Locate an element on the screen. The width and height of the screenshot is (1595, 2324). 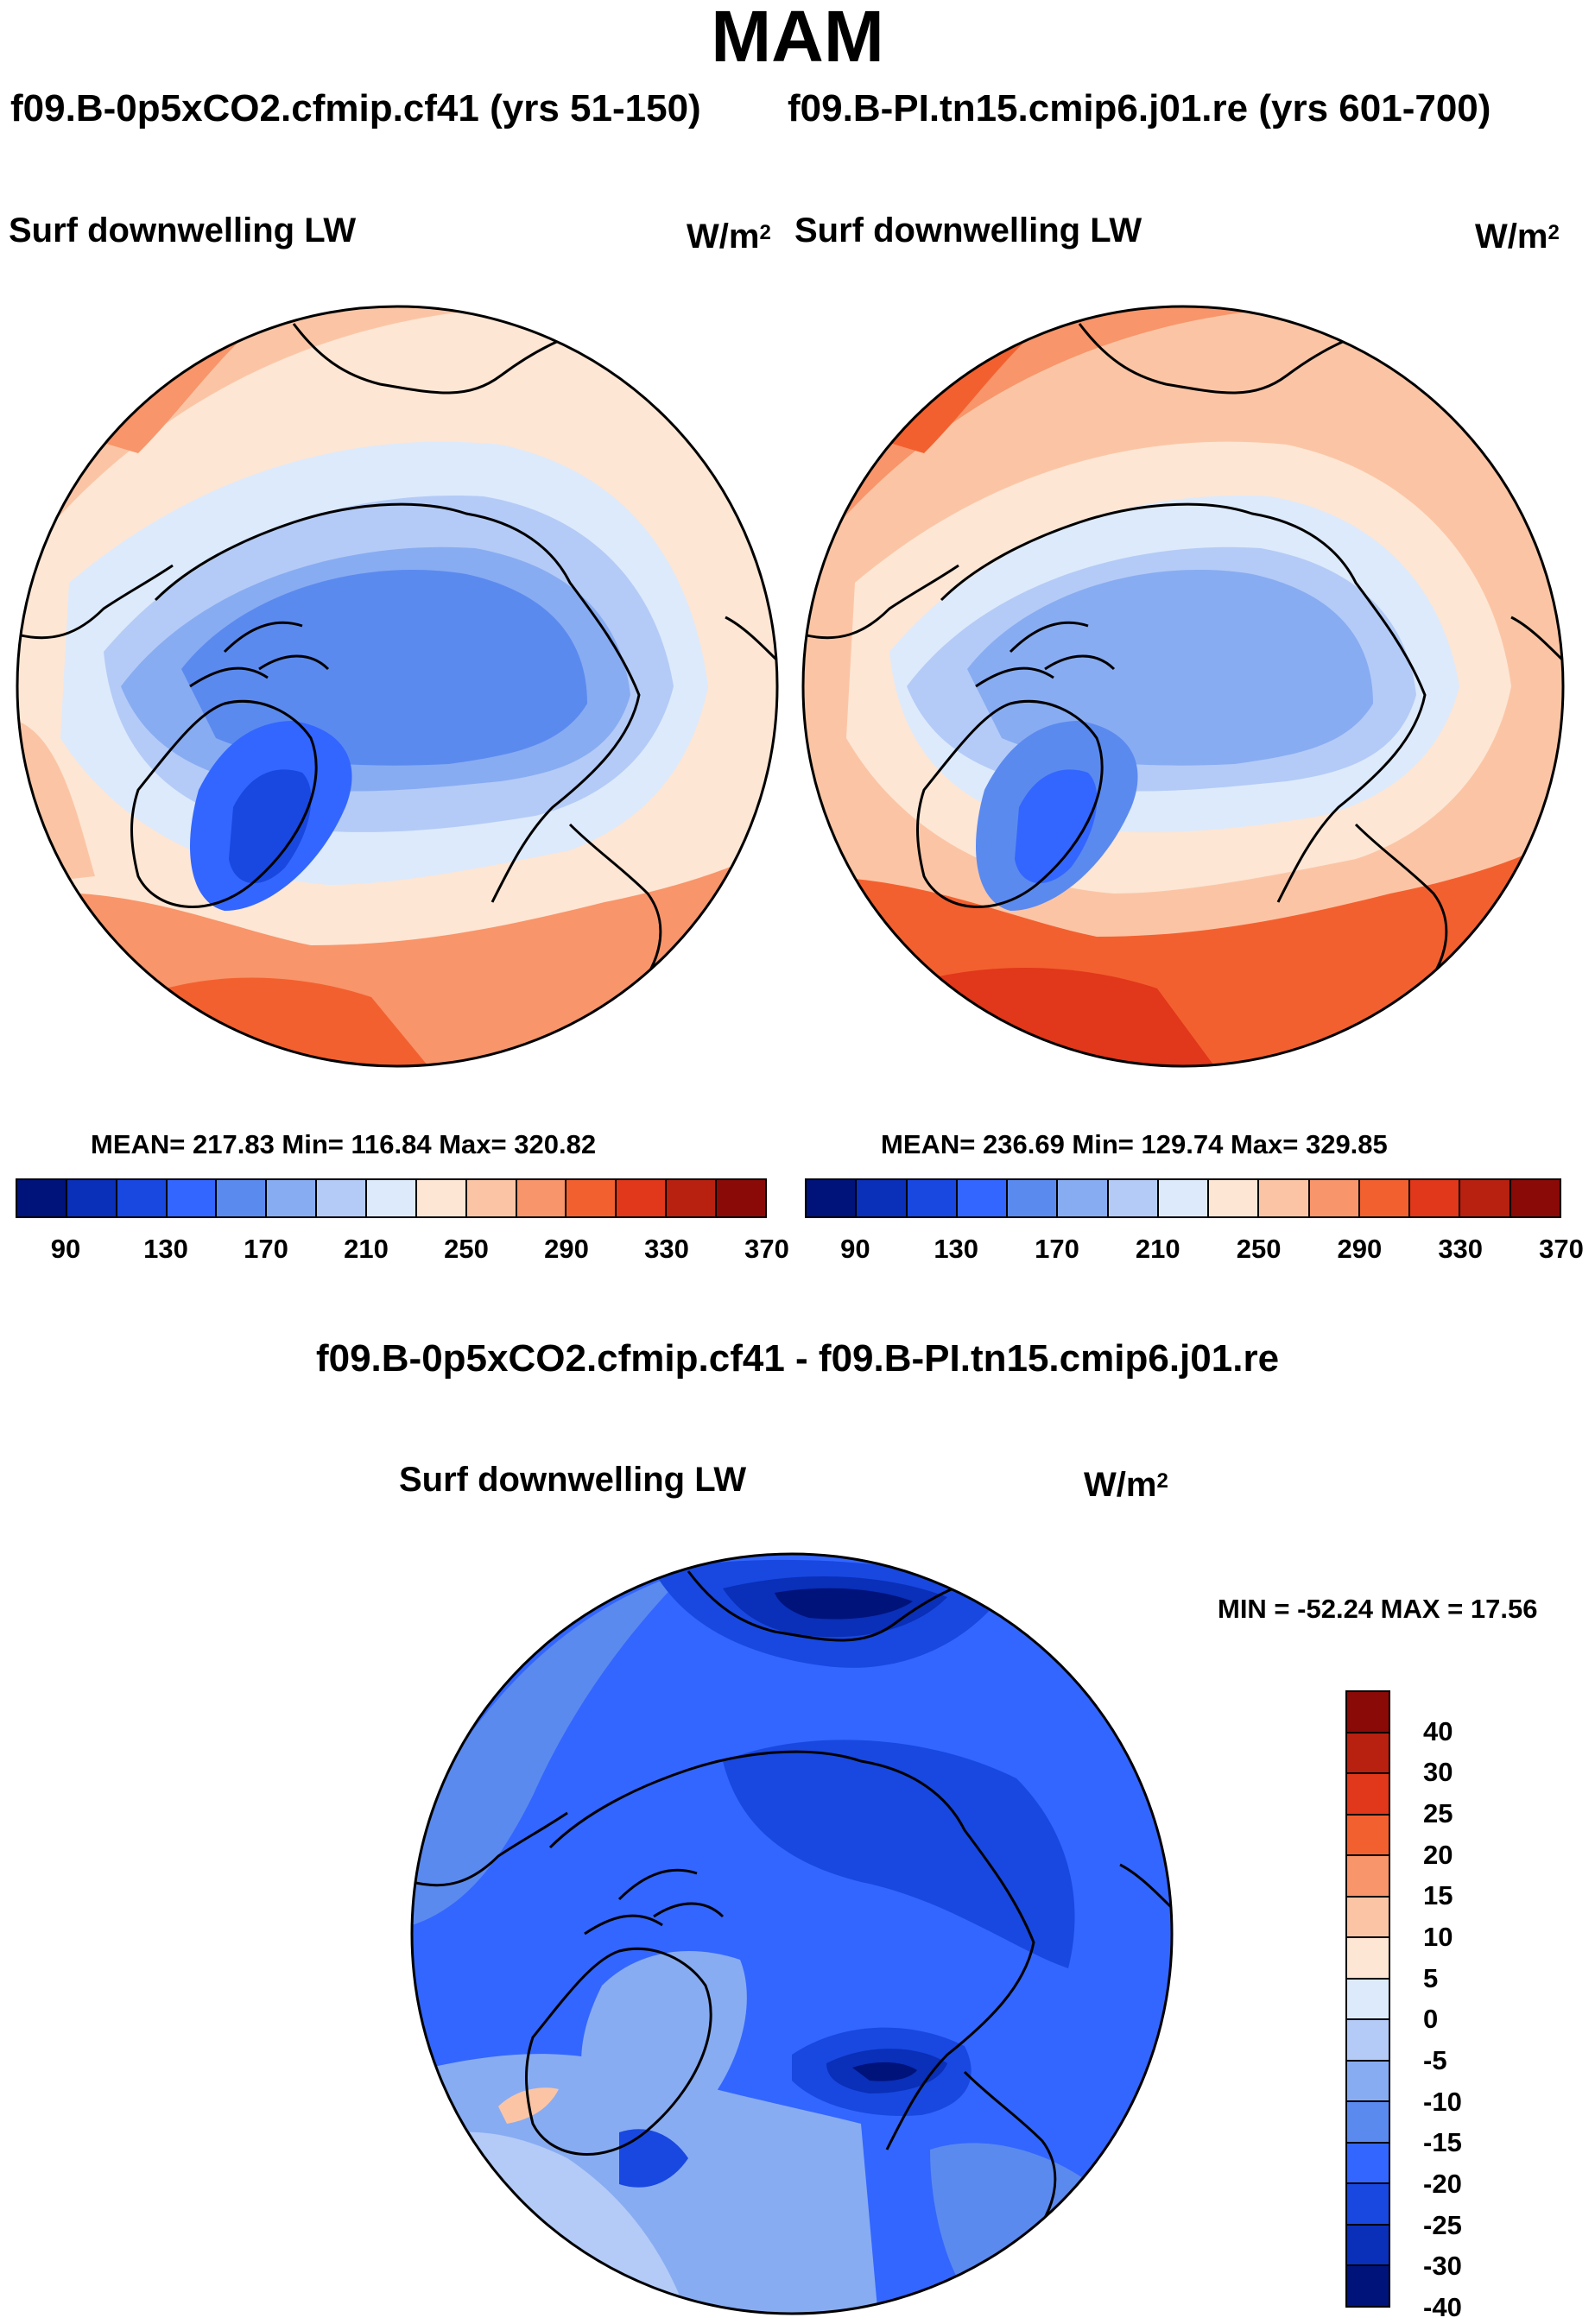
colorbar-tick-label: -25 is located at coordinates (1442, 2224).